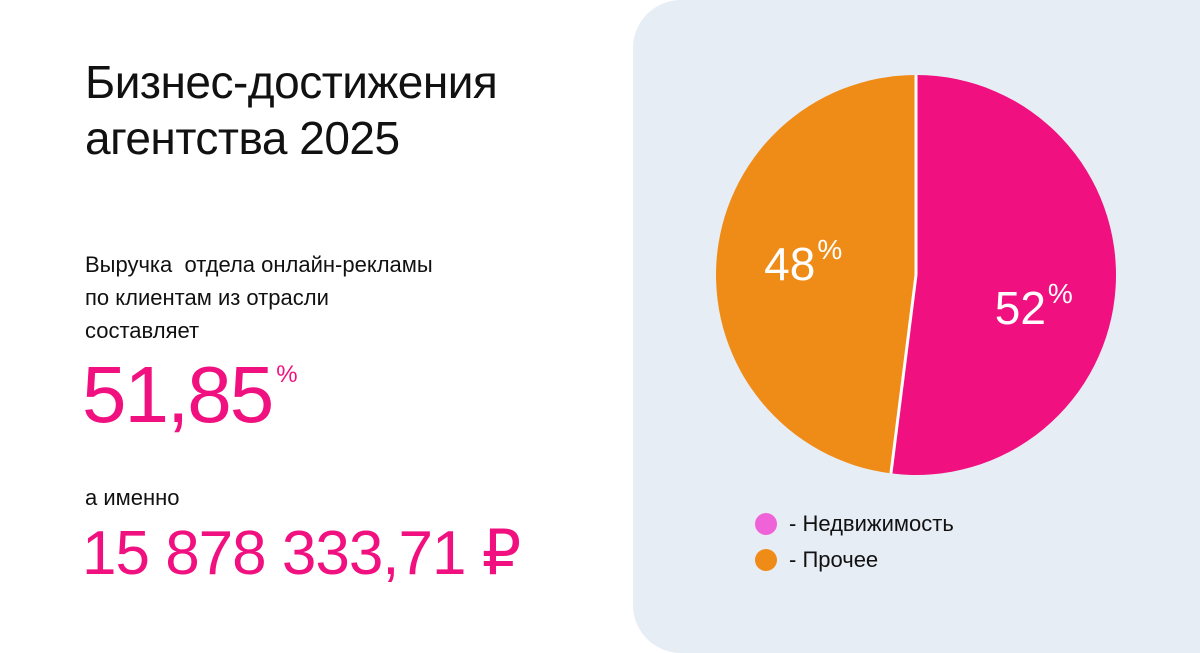  I want to click on pie-label-other: 48%, so click(803, 263).